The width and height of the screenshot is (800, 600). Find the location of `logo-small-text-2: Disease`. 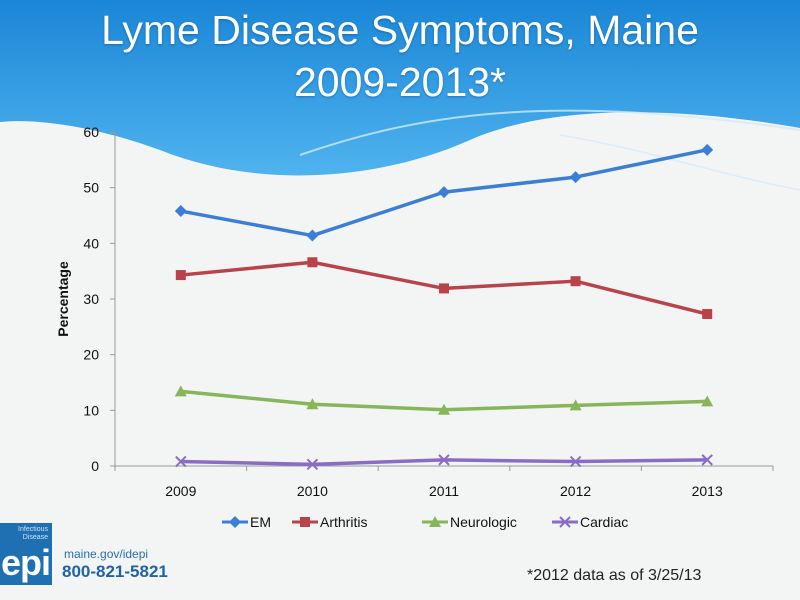

logo-small-text-2: Disease is located at coordinates (35, 537).